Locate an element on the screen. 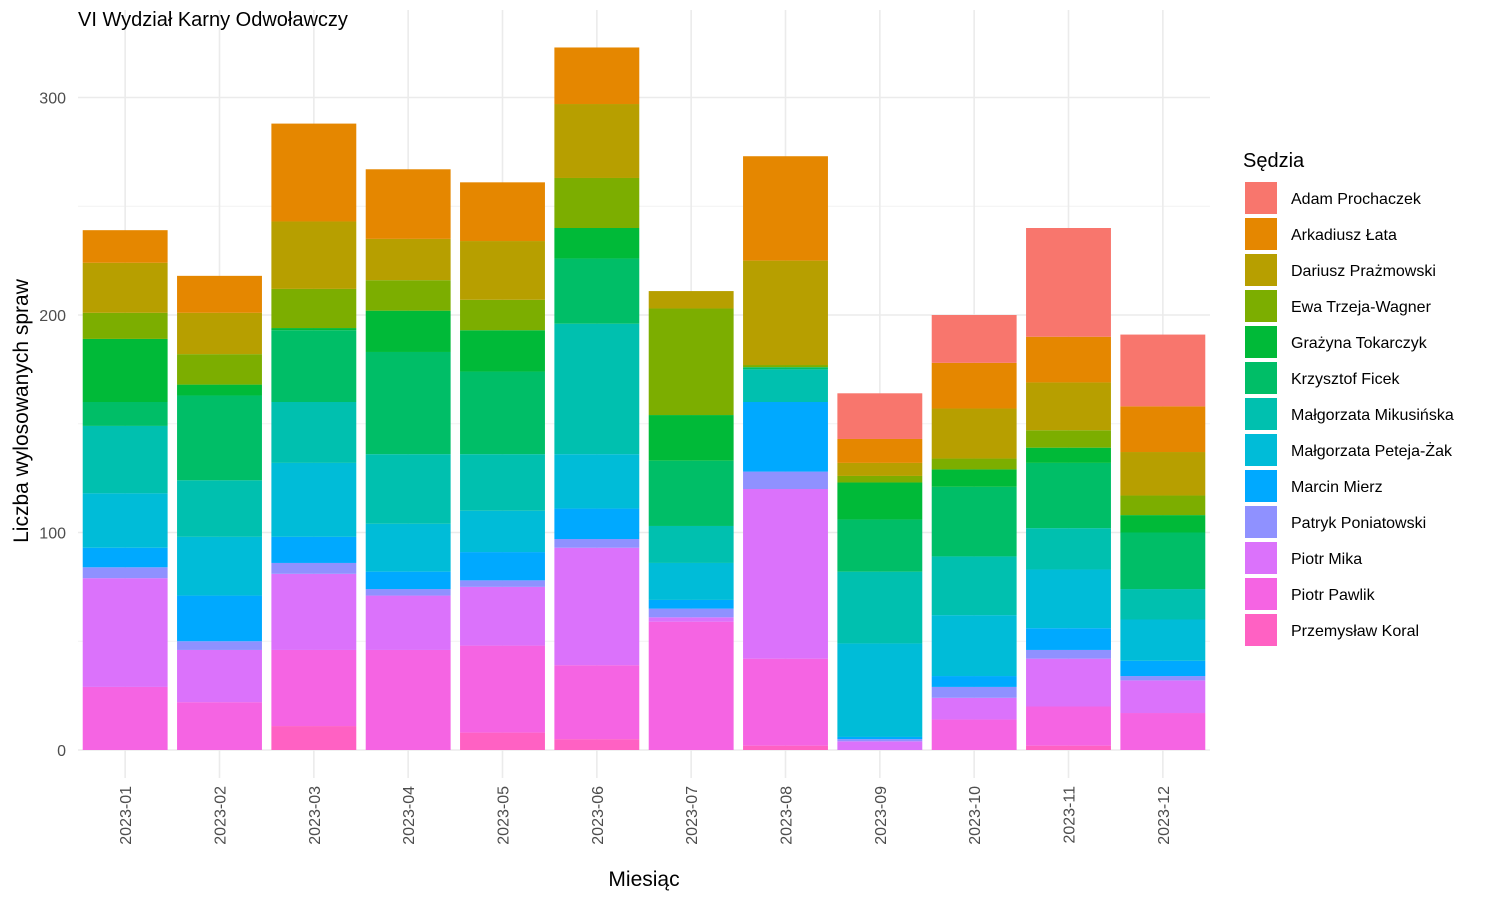 This screenshot has width=1500, height=900. y-tick-label: 100 is located at coordinates (52, 534).